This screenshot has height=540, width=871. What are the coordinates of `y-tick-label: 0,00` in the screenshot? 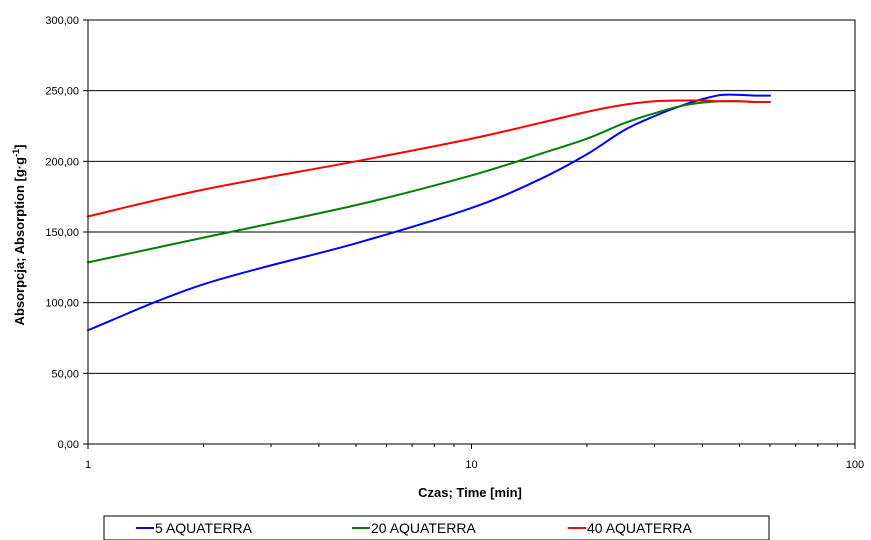 It's located at (68, 445).